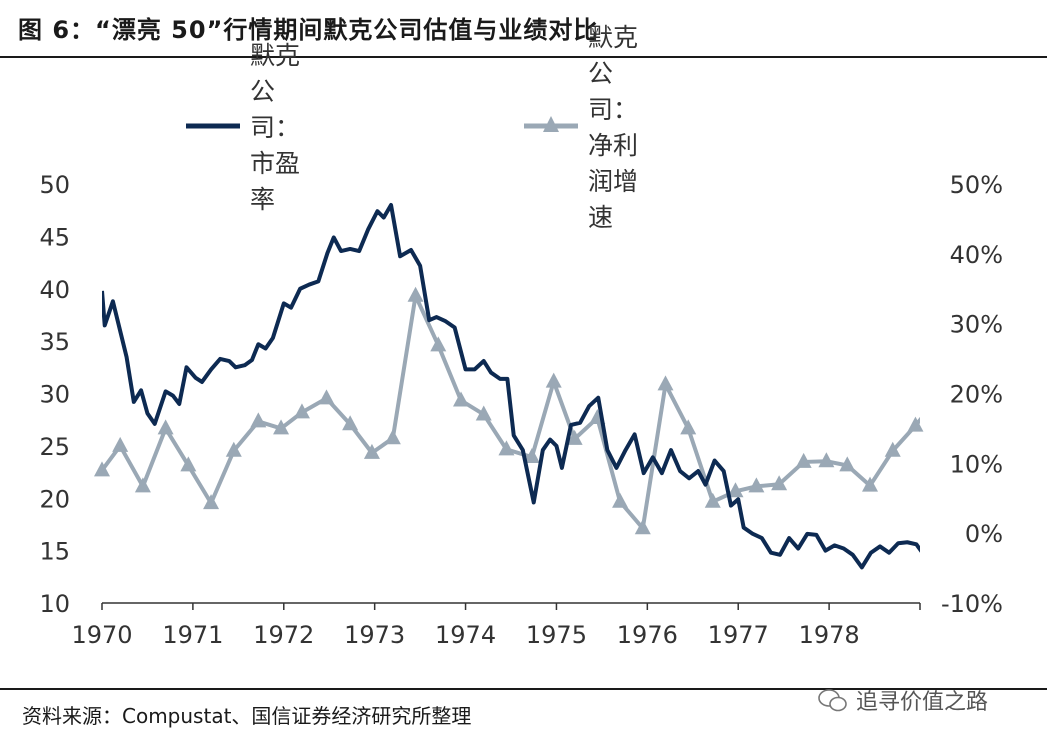 Image resolution: width=1047 pixels, height=746 pixels. What do you see at coordinates (832, 700) in the screenshot?
I see `wechat-icon` at bounding box center [832, 700].